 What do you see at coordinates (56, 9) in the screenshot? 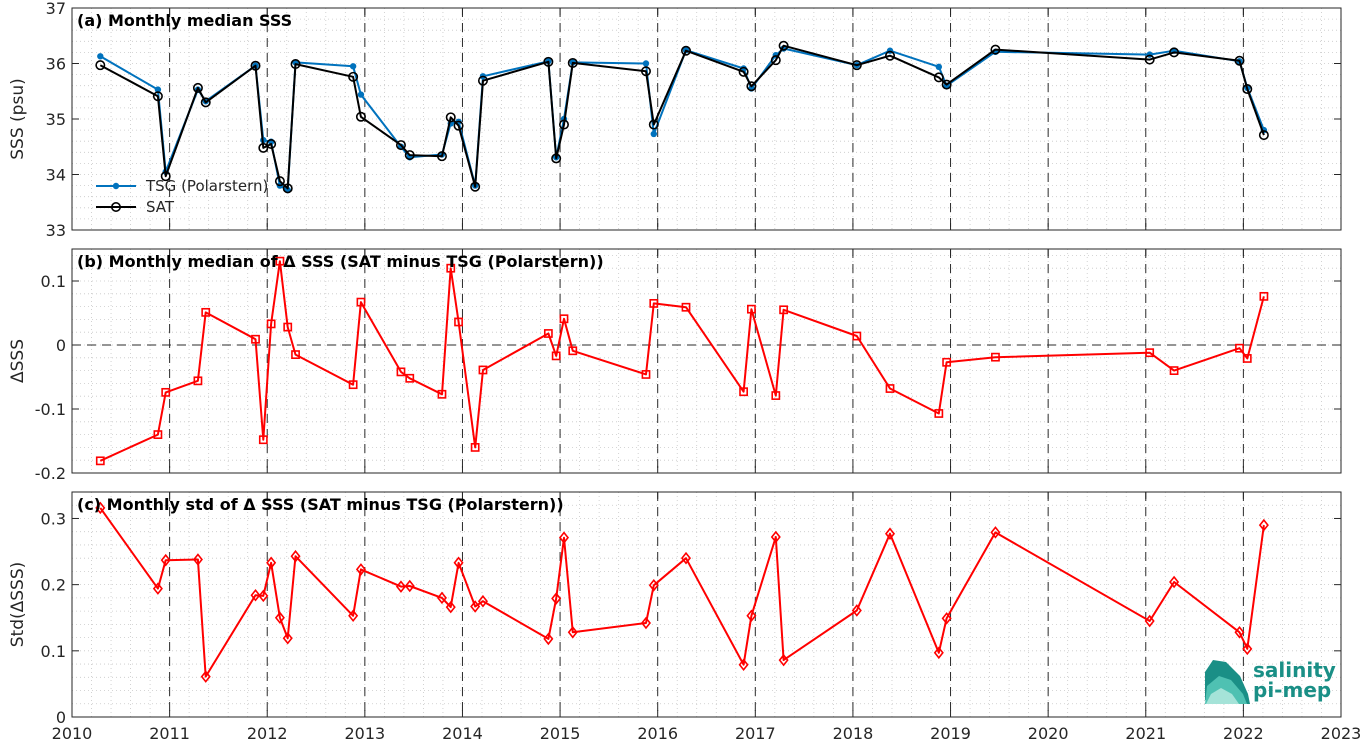
I see `y-tick-label: 37` at bounding box center [56, 9].